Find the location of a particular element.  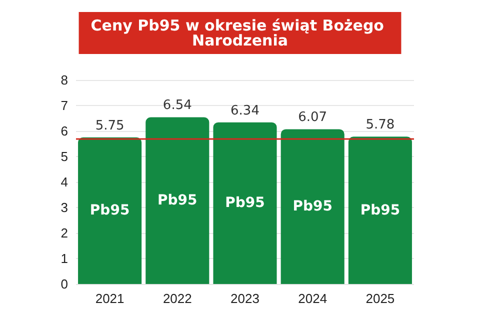

y-tick-label: 5 is located at coordinates (64, 156).